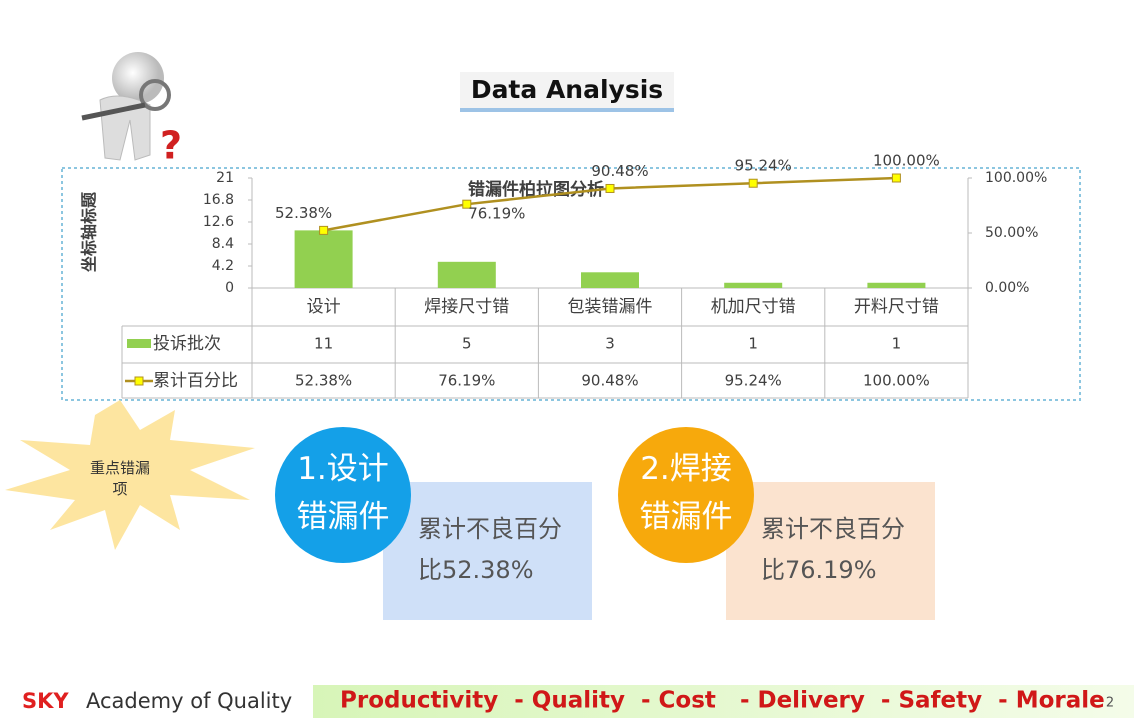 This screenshot has width=1134, height=720. Describe the element at coordinates (567, 110) in the screenshot. I see `title-underline` at that location.